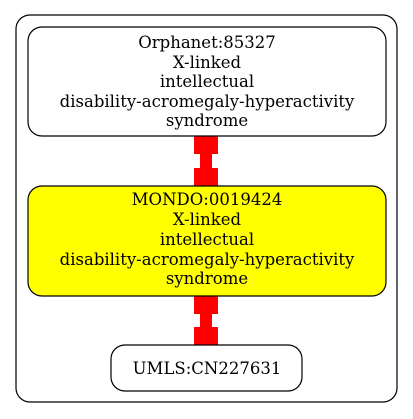  What do you see at coordinates (207, 278) in the screenshot?
I see `node-mondo-label-line: syndrome` at bounding box center [207, 278].